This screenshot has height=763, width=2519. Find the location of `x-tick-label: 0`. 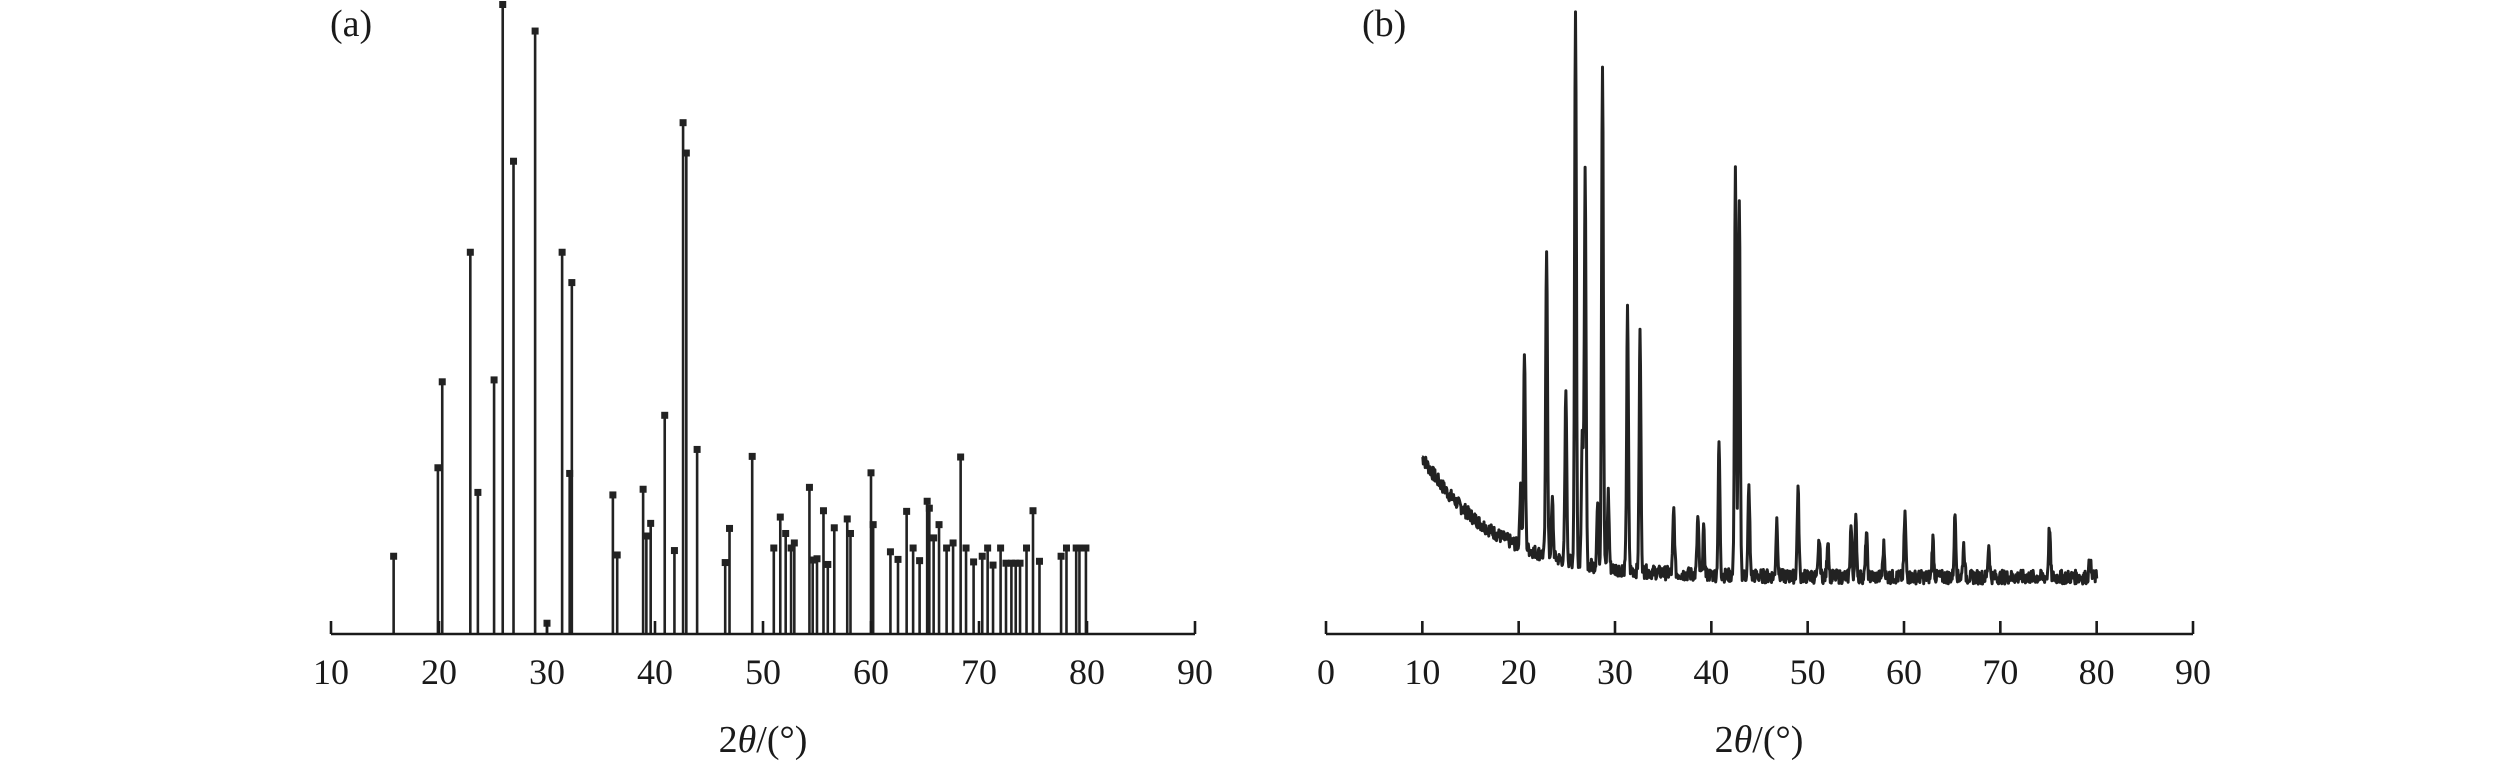

x-tick-label: 0 is located at coordinates (1326, 672).